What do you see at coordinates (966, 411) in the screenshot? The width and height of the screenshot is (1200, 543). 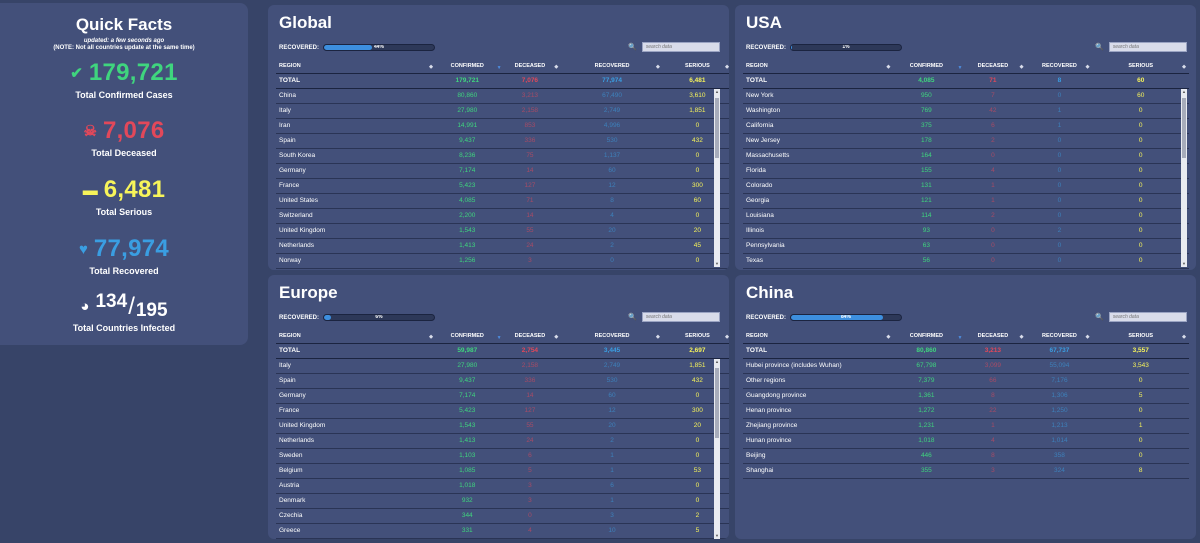 I see `table-row: Henan province 1,272 22 1,250 0` at bounding box center [966, 411].